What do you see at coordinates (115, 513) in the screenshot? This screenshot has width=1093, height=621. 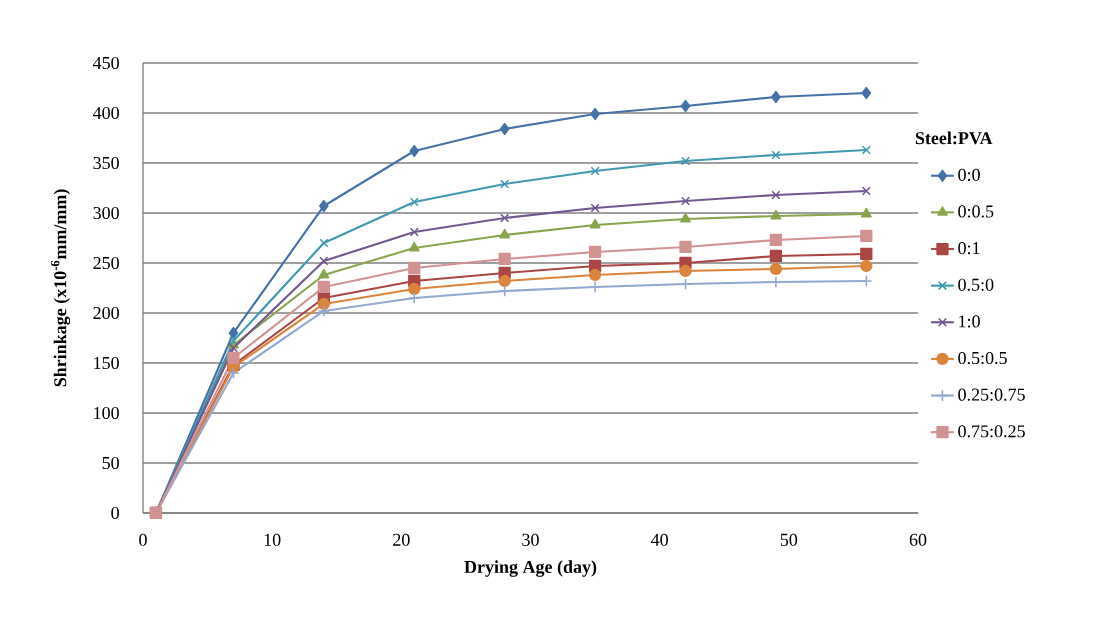 I see `y-tick-label: 0` at bounding box center [115, 513].